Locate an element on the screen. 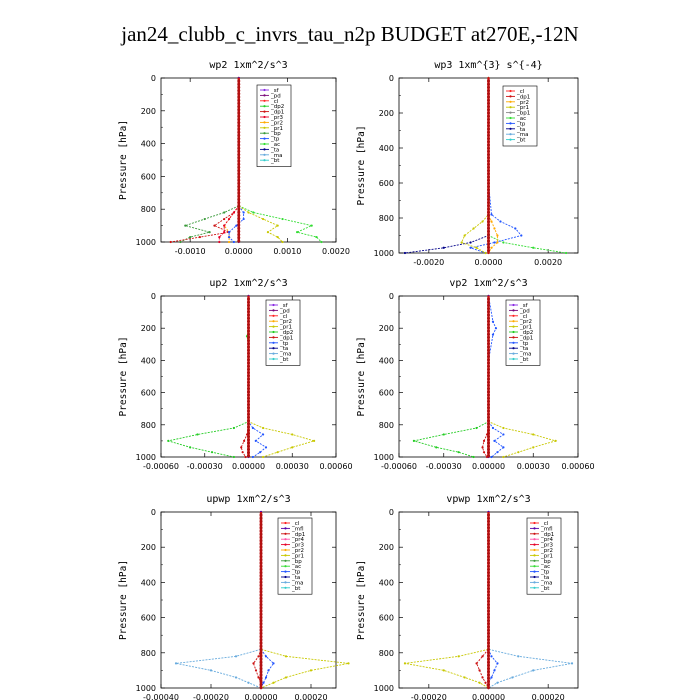 The height and width of the screenshot is (700, 700). legend-label: _bt is located at coordinates (521, 141).